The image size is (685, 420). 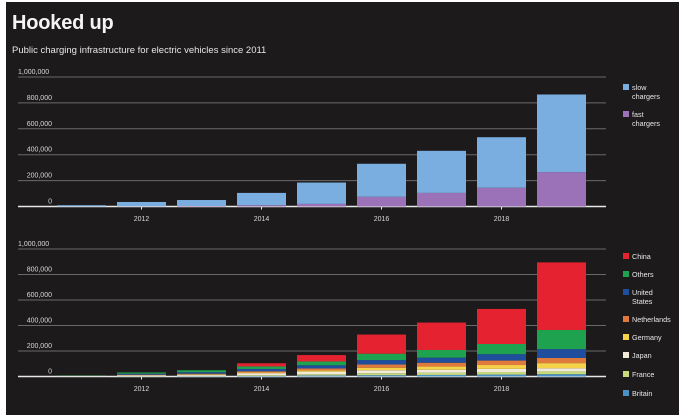 What do you see at coordinates (141, 373) in the screenshot?
I see `bar-segment-others-2012` at bounding box center [141, 373].